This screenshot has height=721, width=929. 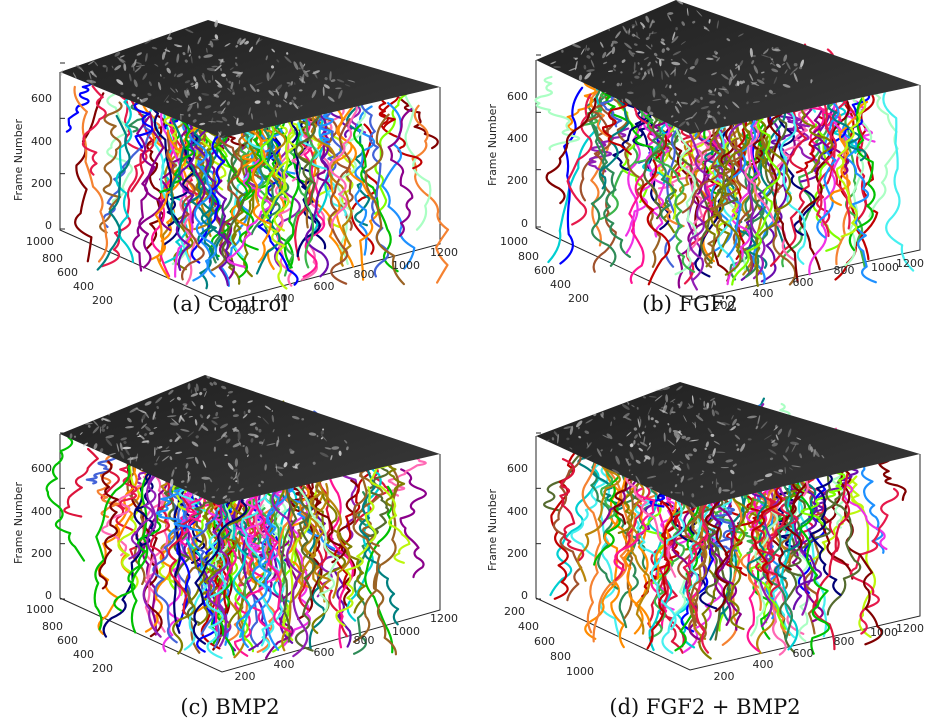 What do you see at coordinates (517, 160) in the screenshot?
I see `panel-fgf2-yticks: 0 200 400 600` at bounding box center [517, 160].